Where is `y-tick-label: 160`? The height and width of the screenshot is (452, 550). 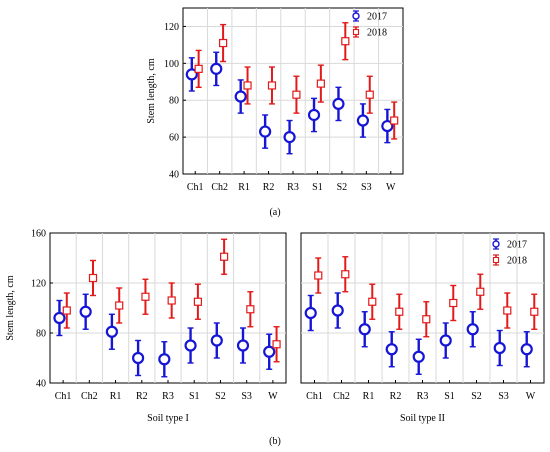 y-tick-label: 160 is located at coordinates (38, 234).